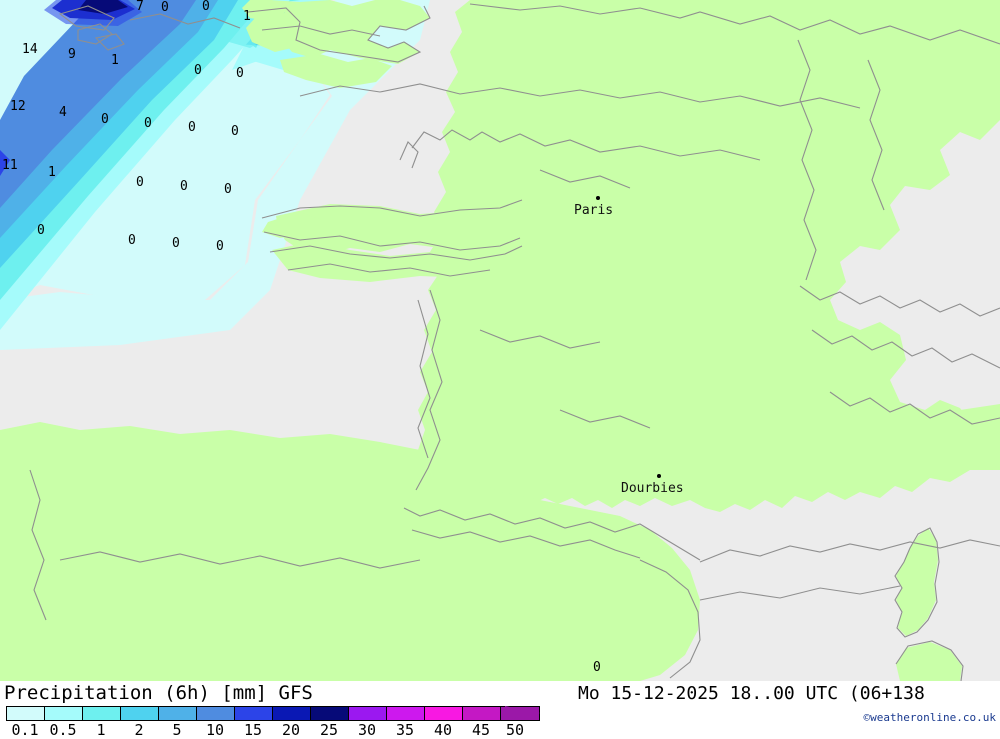 The image size is (1000, 739). What do you see at coordinates (265, 11) in the screenshot?
I see `land-ireland-edge` at bounding box center [265, 11].